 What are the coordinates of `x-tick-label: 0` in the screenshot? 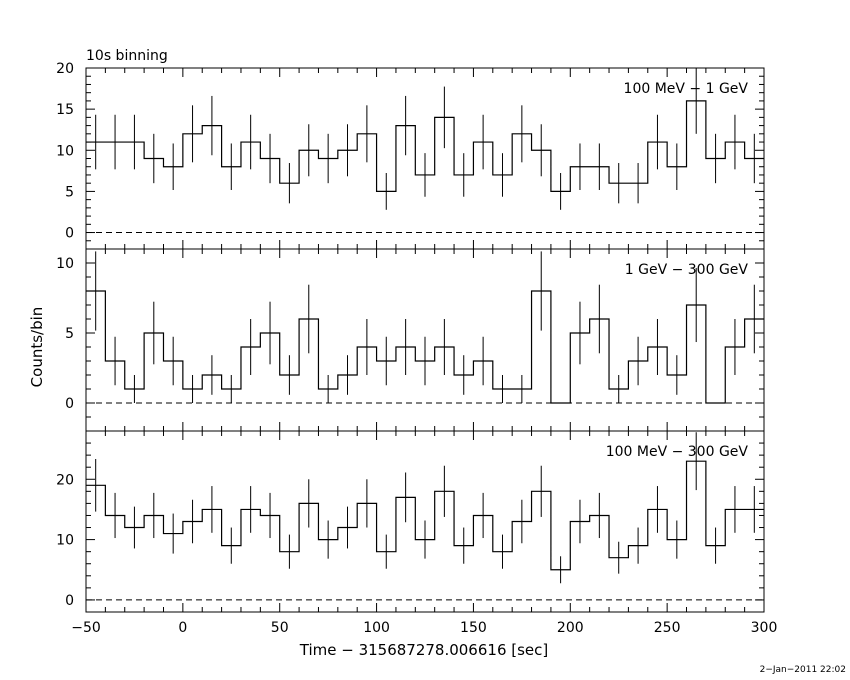 It's located at (182, 628).